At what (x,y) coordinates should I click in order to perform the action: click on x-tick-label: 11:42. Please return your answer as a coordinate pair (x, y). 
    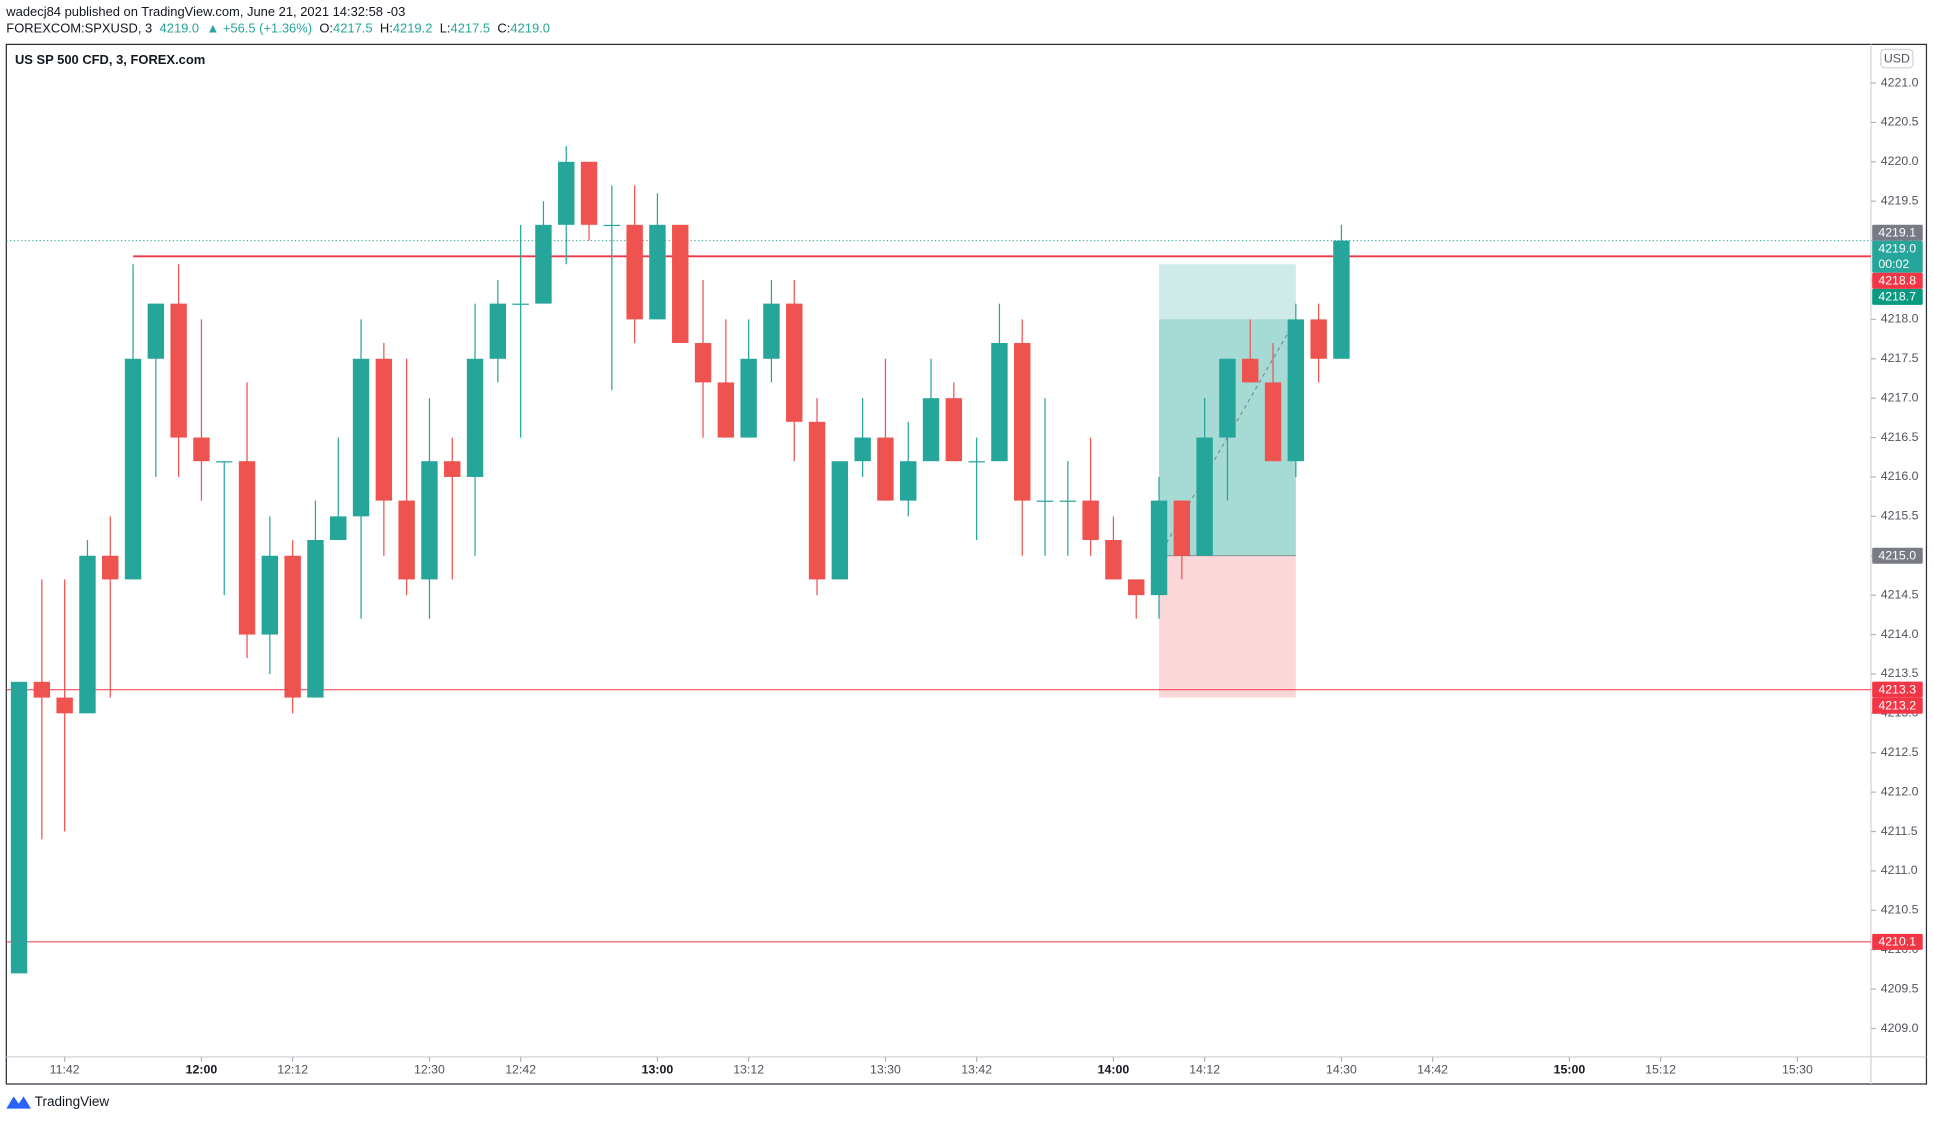
    Looking at the image, I should click on (65, 1070).